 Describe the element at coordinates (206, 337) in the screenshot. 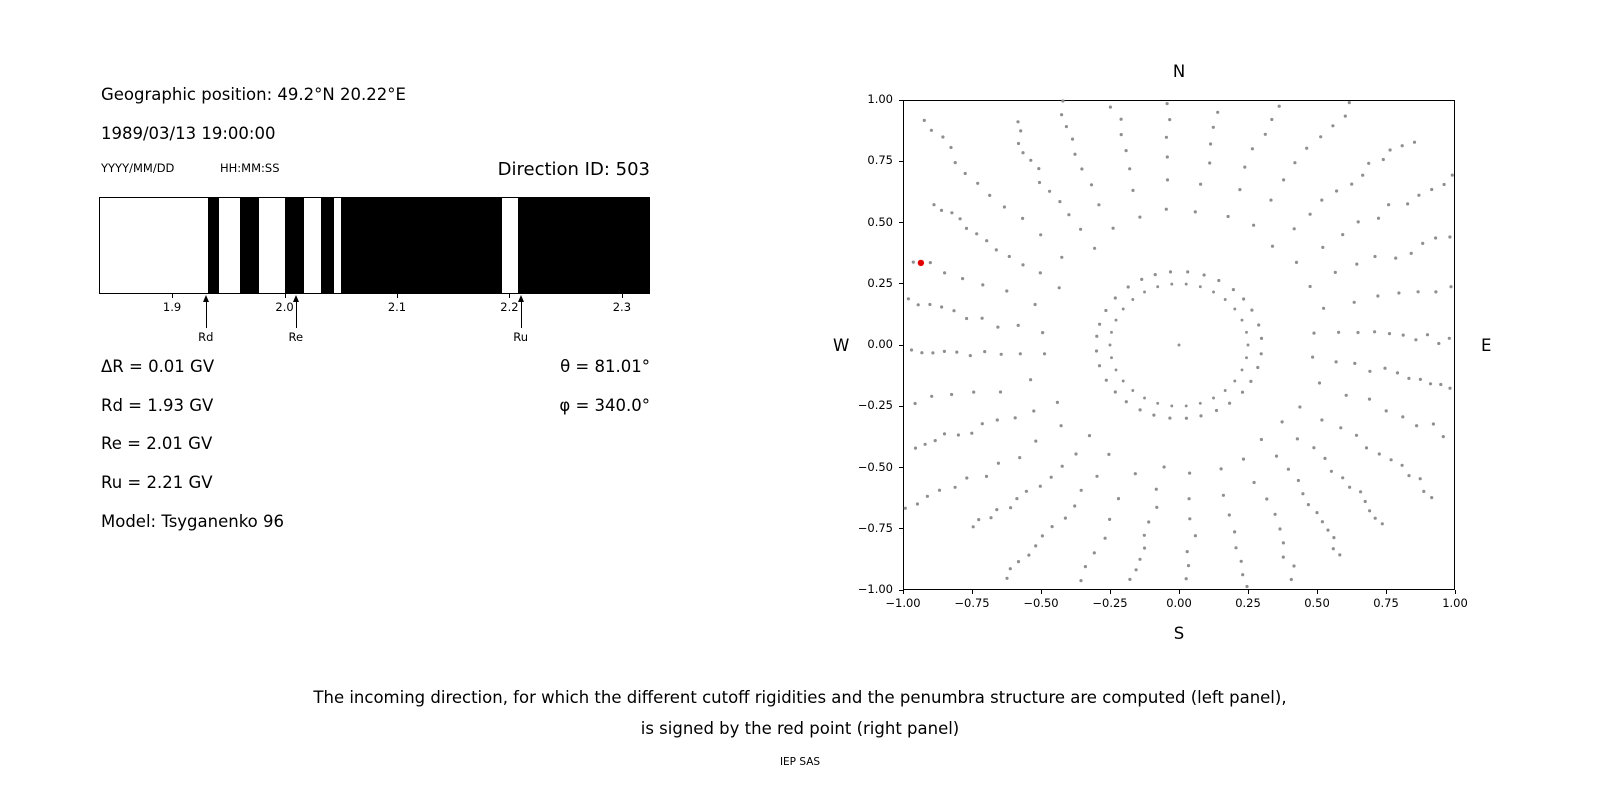

I see `cutoff-marker-label: Rd` at that location.